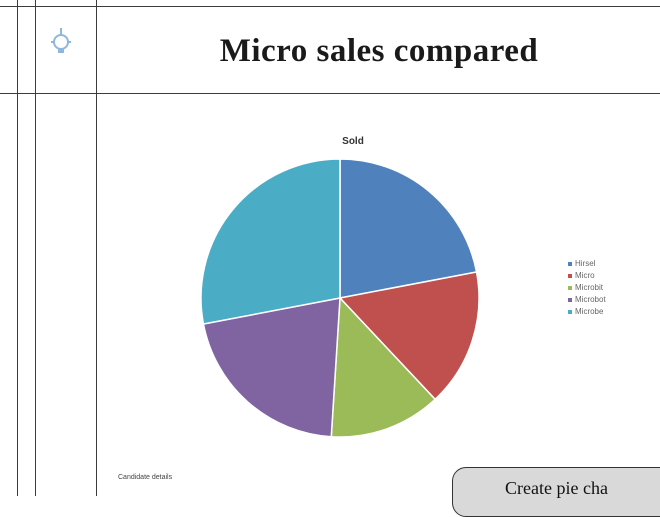 This screenshot has width=660, height=517. I want to click on legend-item-microbit: Microbit, so click(587, 288).